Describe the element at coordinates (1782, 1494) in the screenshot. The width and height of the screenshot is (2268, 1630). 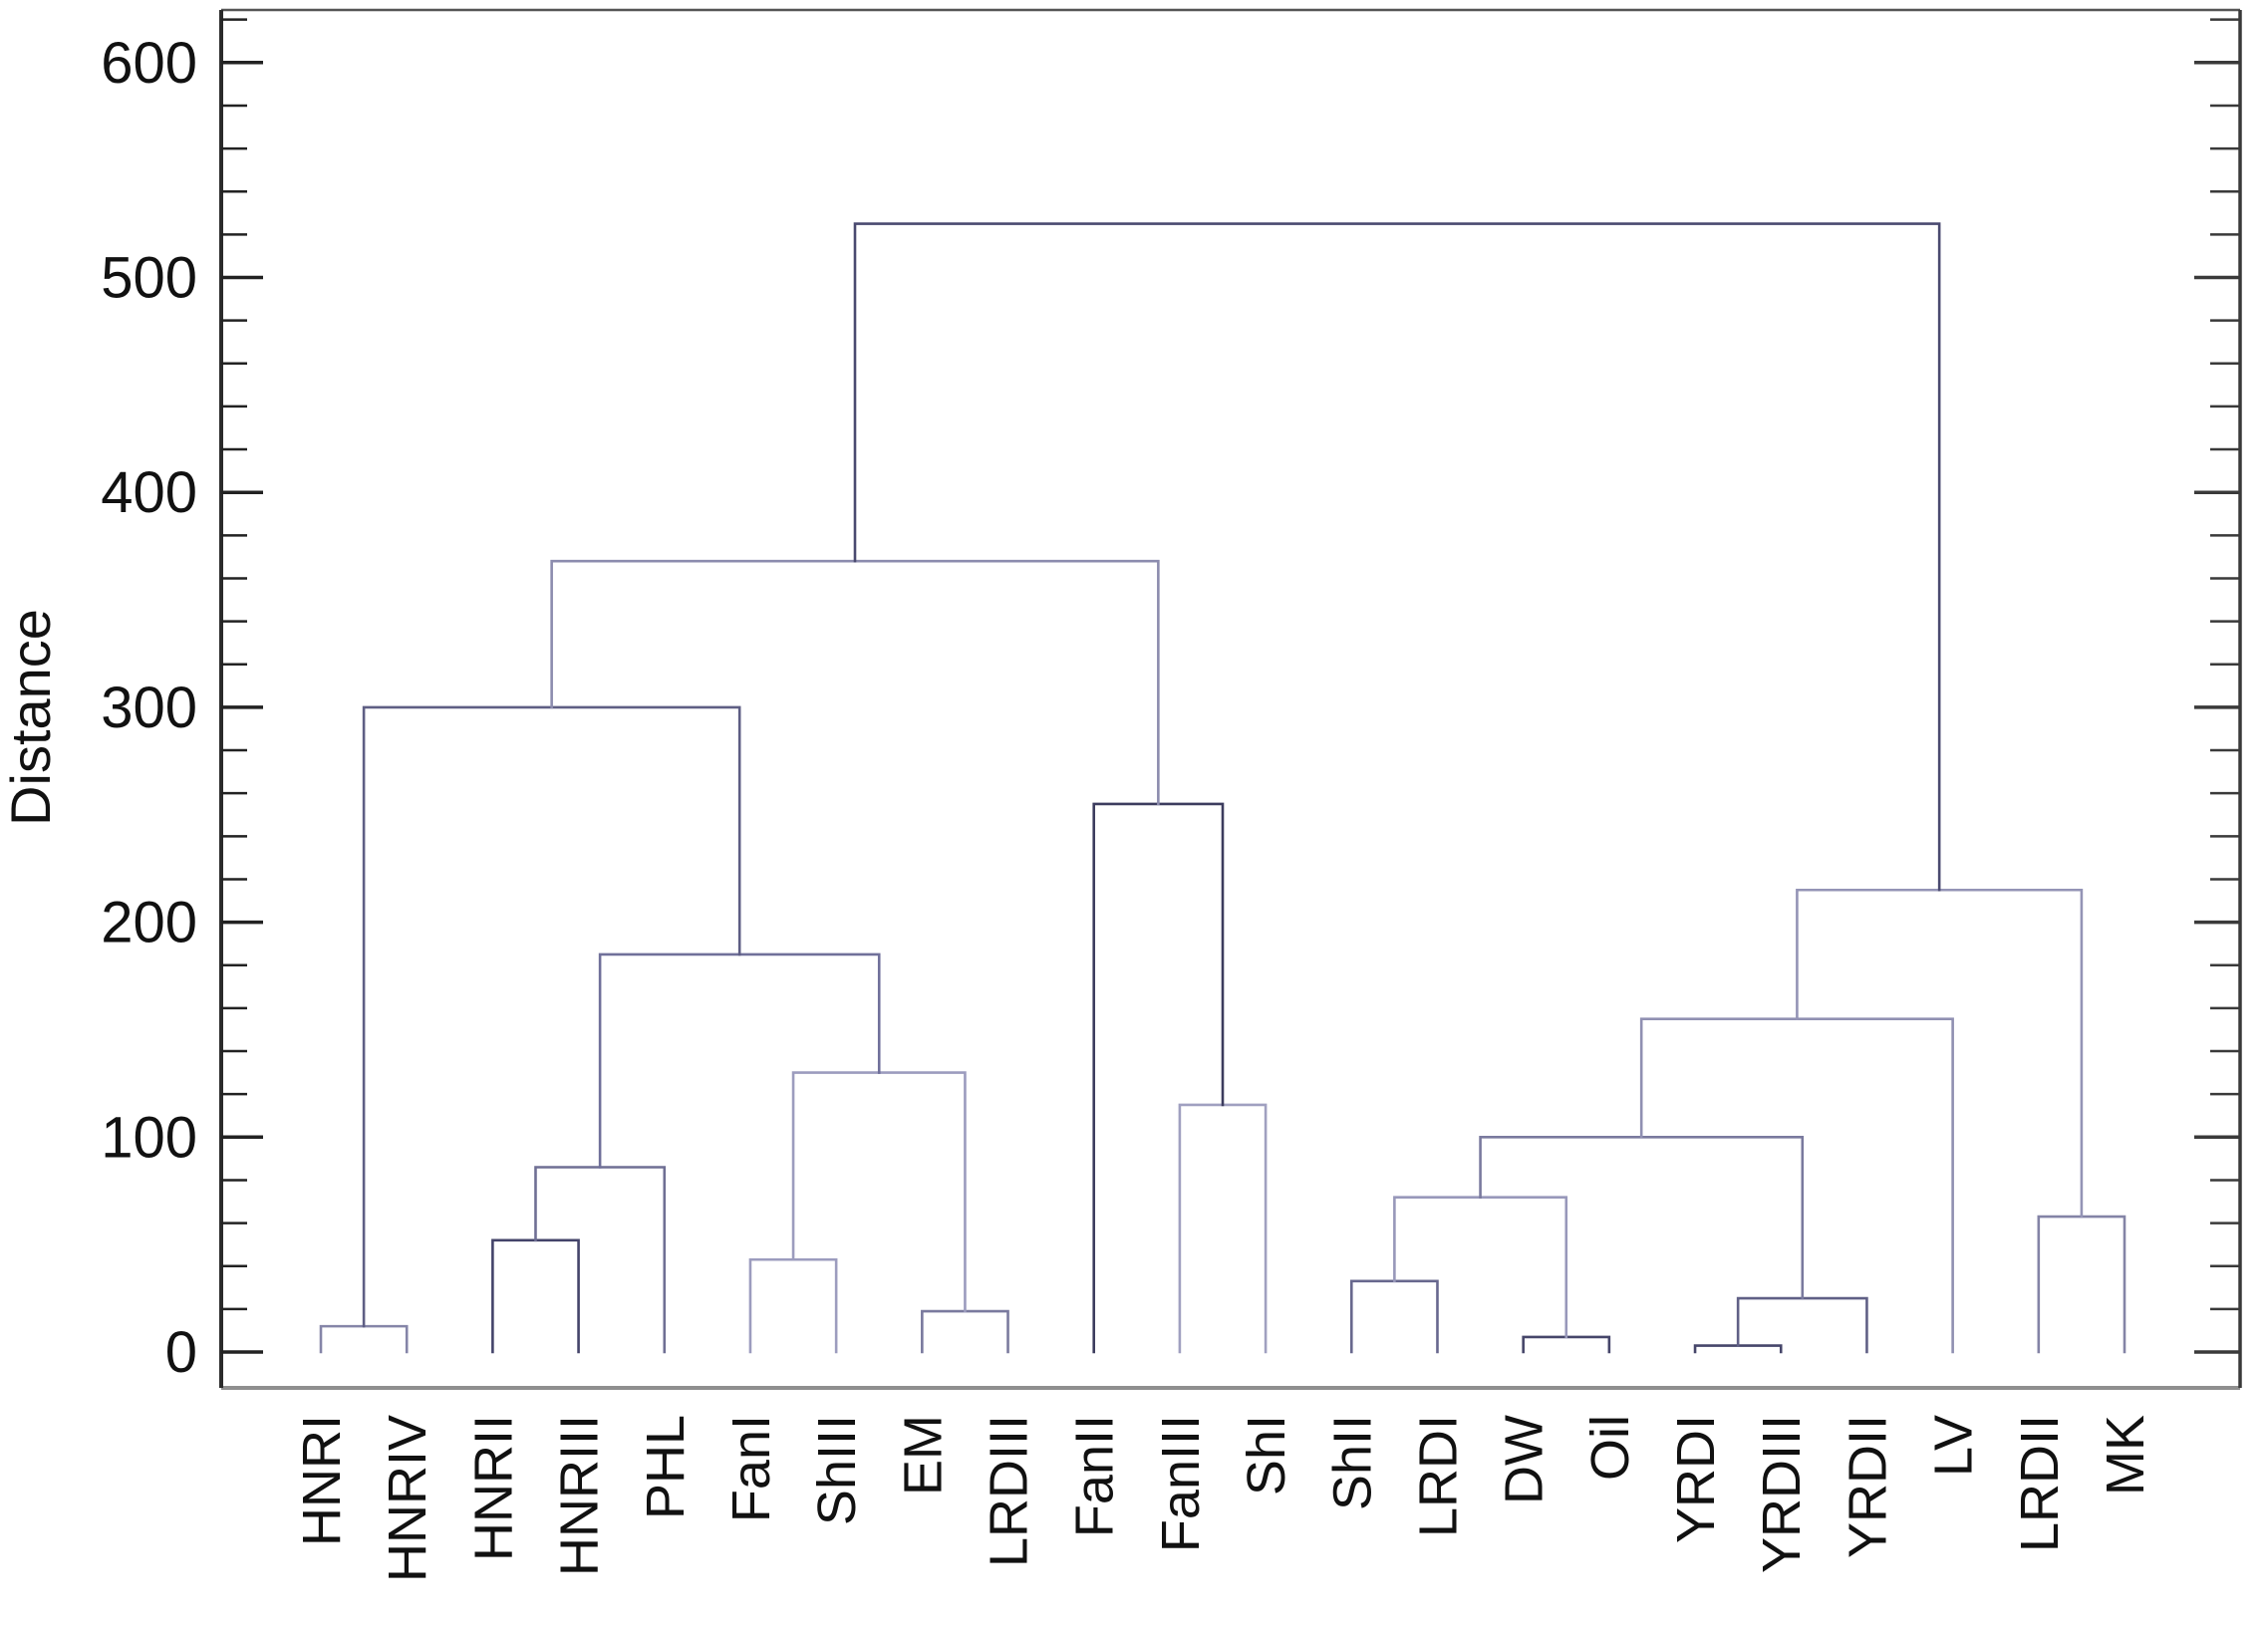
I see `leaf-label: YRDIII` at that location.